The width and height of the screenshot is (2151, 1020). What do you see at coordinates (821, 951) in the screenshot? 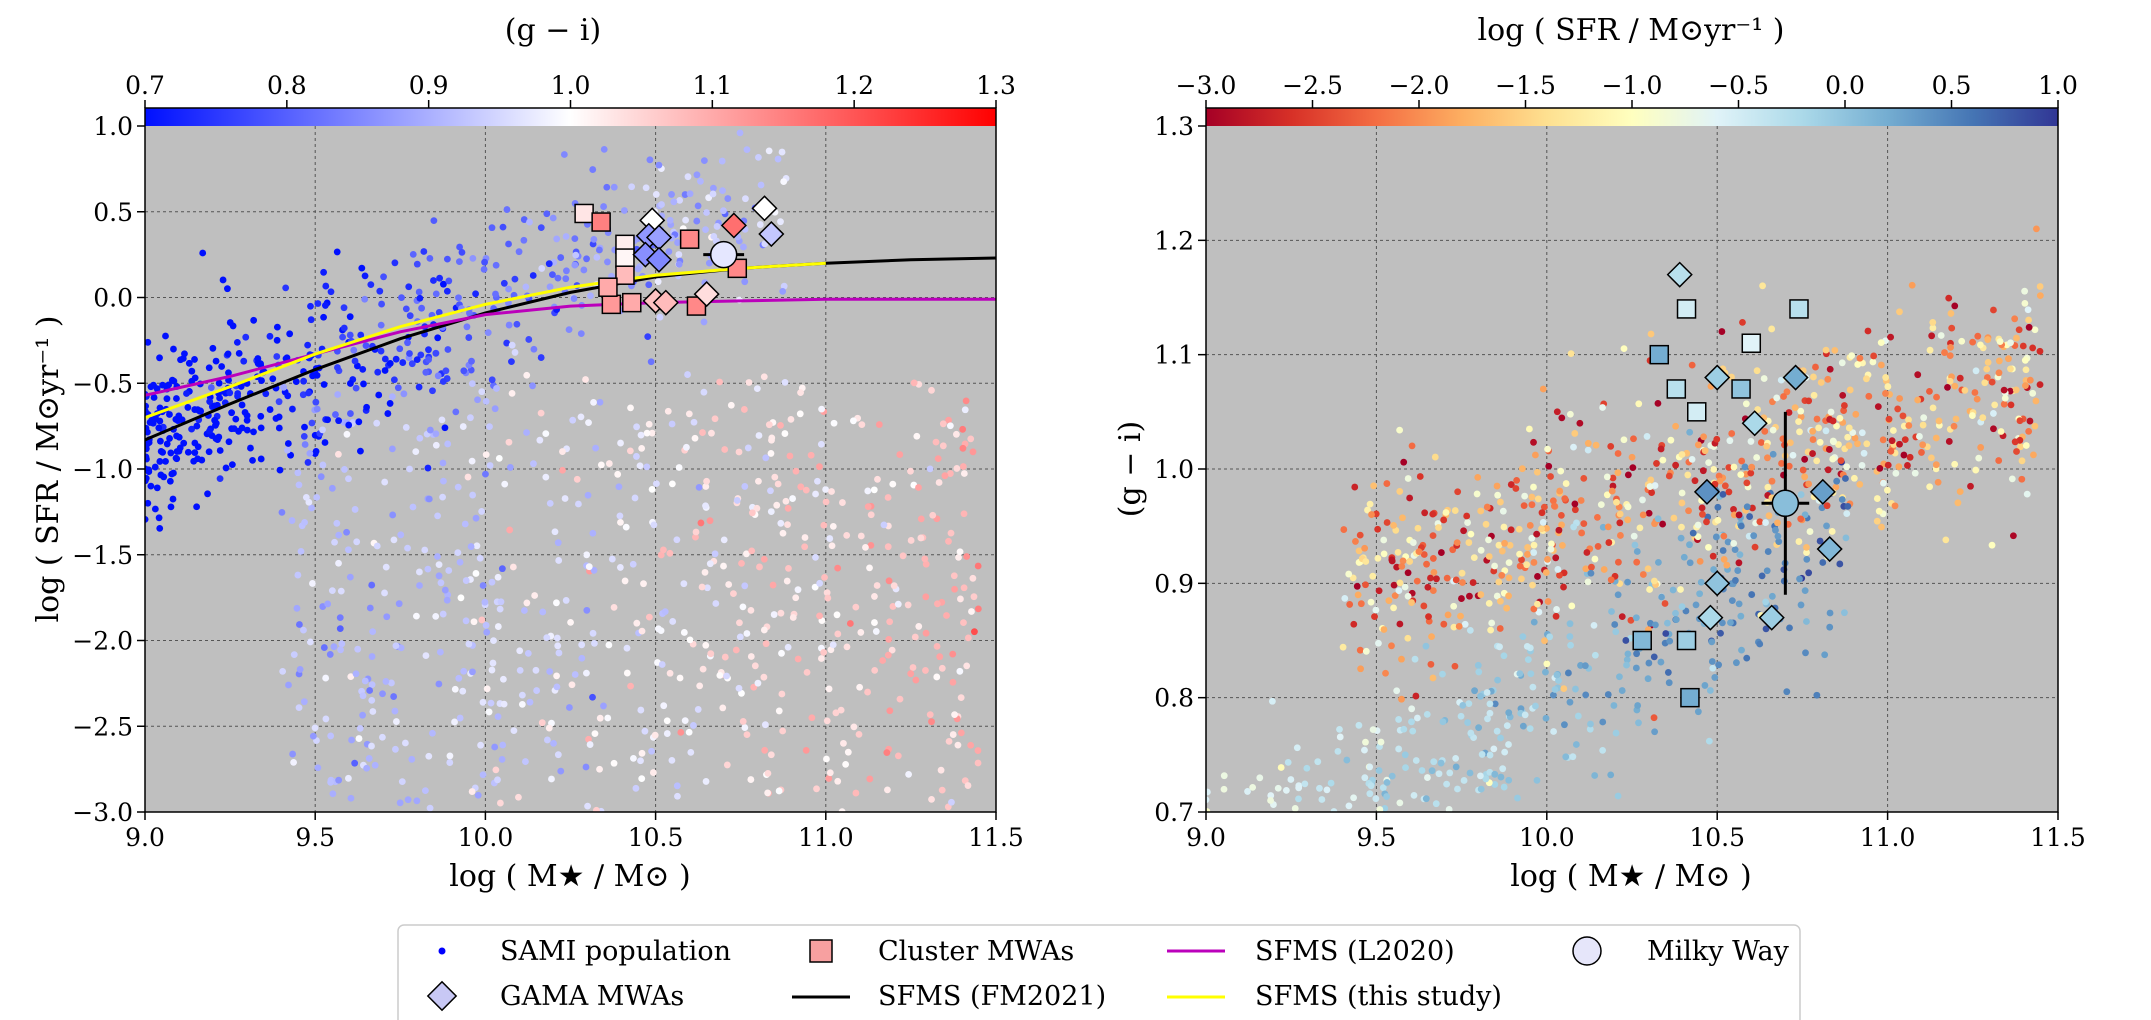
I see `legend-marker-cluster` at bounding box center [821, 951].